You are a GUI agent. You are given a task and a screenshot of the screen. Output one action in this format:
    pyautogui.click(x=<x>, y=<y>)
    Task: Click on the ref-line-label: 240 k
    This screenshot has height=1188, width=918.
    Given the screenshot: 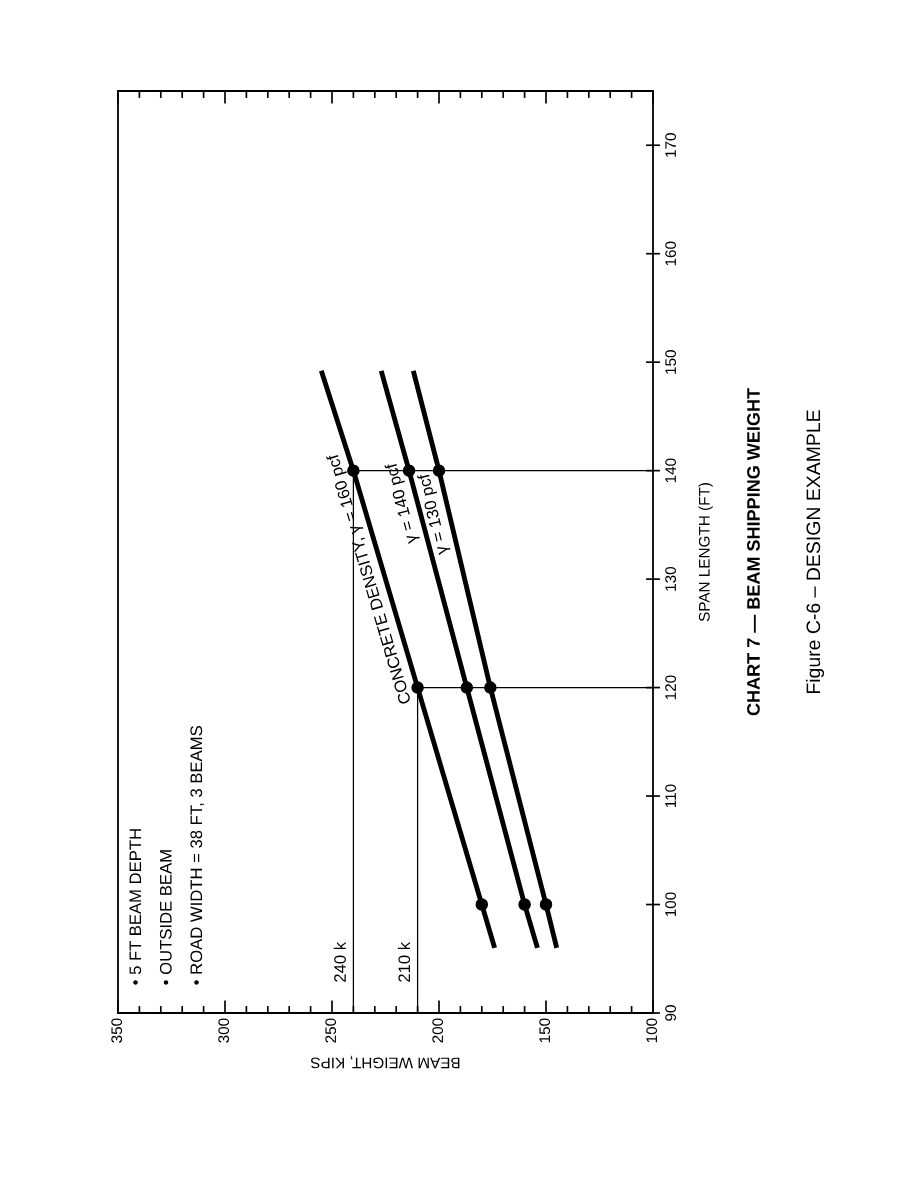 What is the action you would take?
    pyautogui.click(x=339, y=961)
    